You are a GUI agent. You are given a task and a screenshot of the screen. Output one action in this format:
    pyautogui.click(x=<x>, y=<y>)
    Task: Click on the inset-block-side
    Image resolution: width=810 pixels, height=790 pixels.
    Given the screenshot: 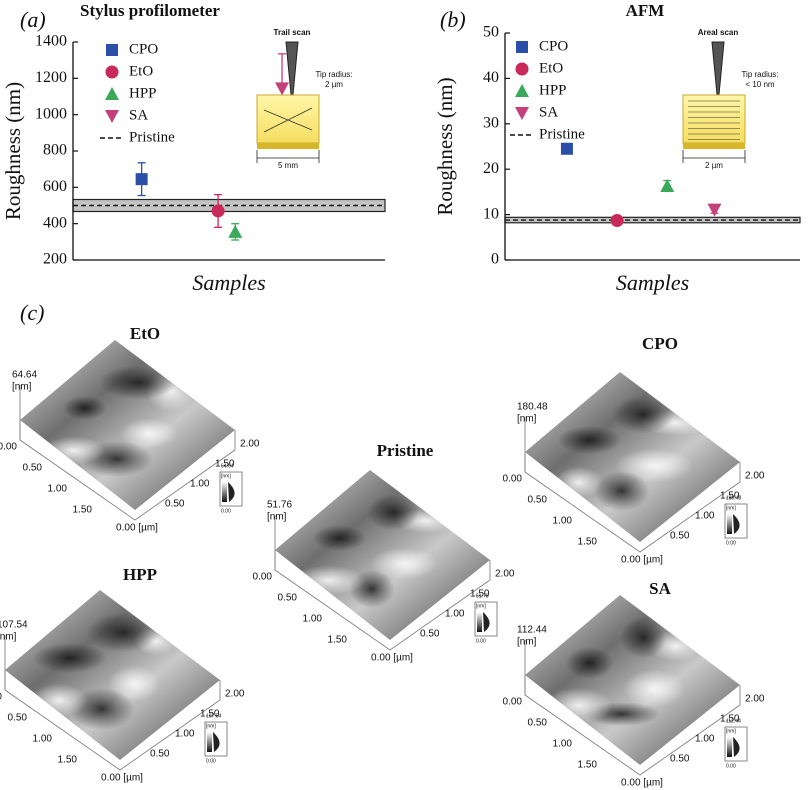 What is the action you would take?
    pyautogui.click(x=288, y=146)
    